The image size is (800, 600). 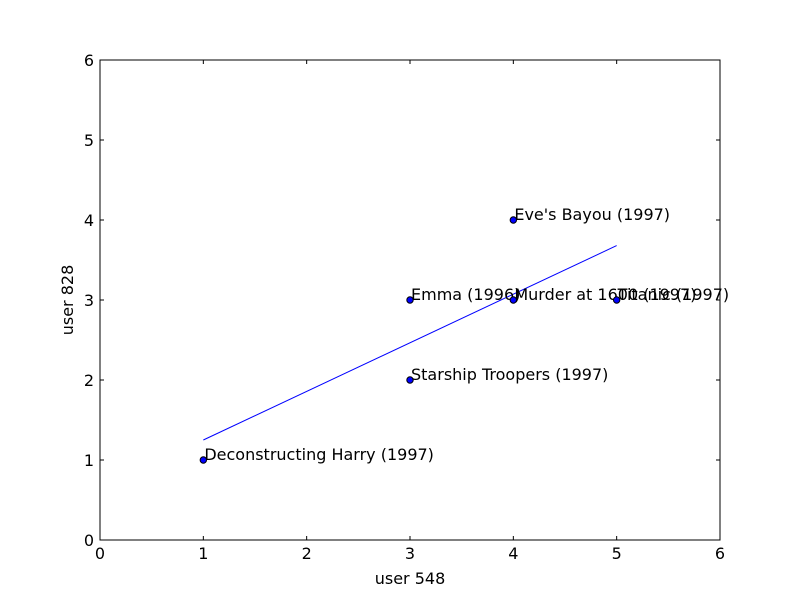 What do you see at coordinates (617, 553) in the screenshot?
I see `x-tick-label: 5` at bounding box center [617, 553].